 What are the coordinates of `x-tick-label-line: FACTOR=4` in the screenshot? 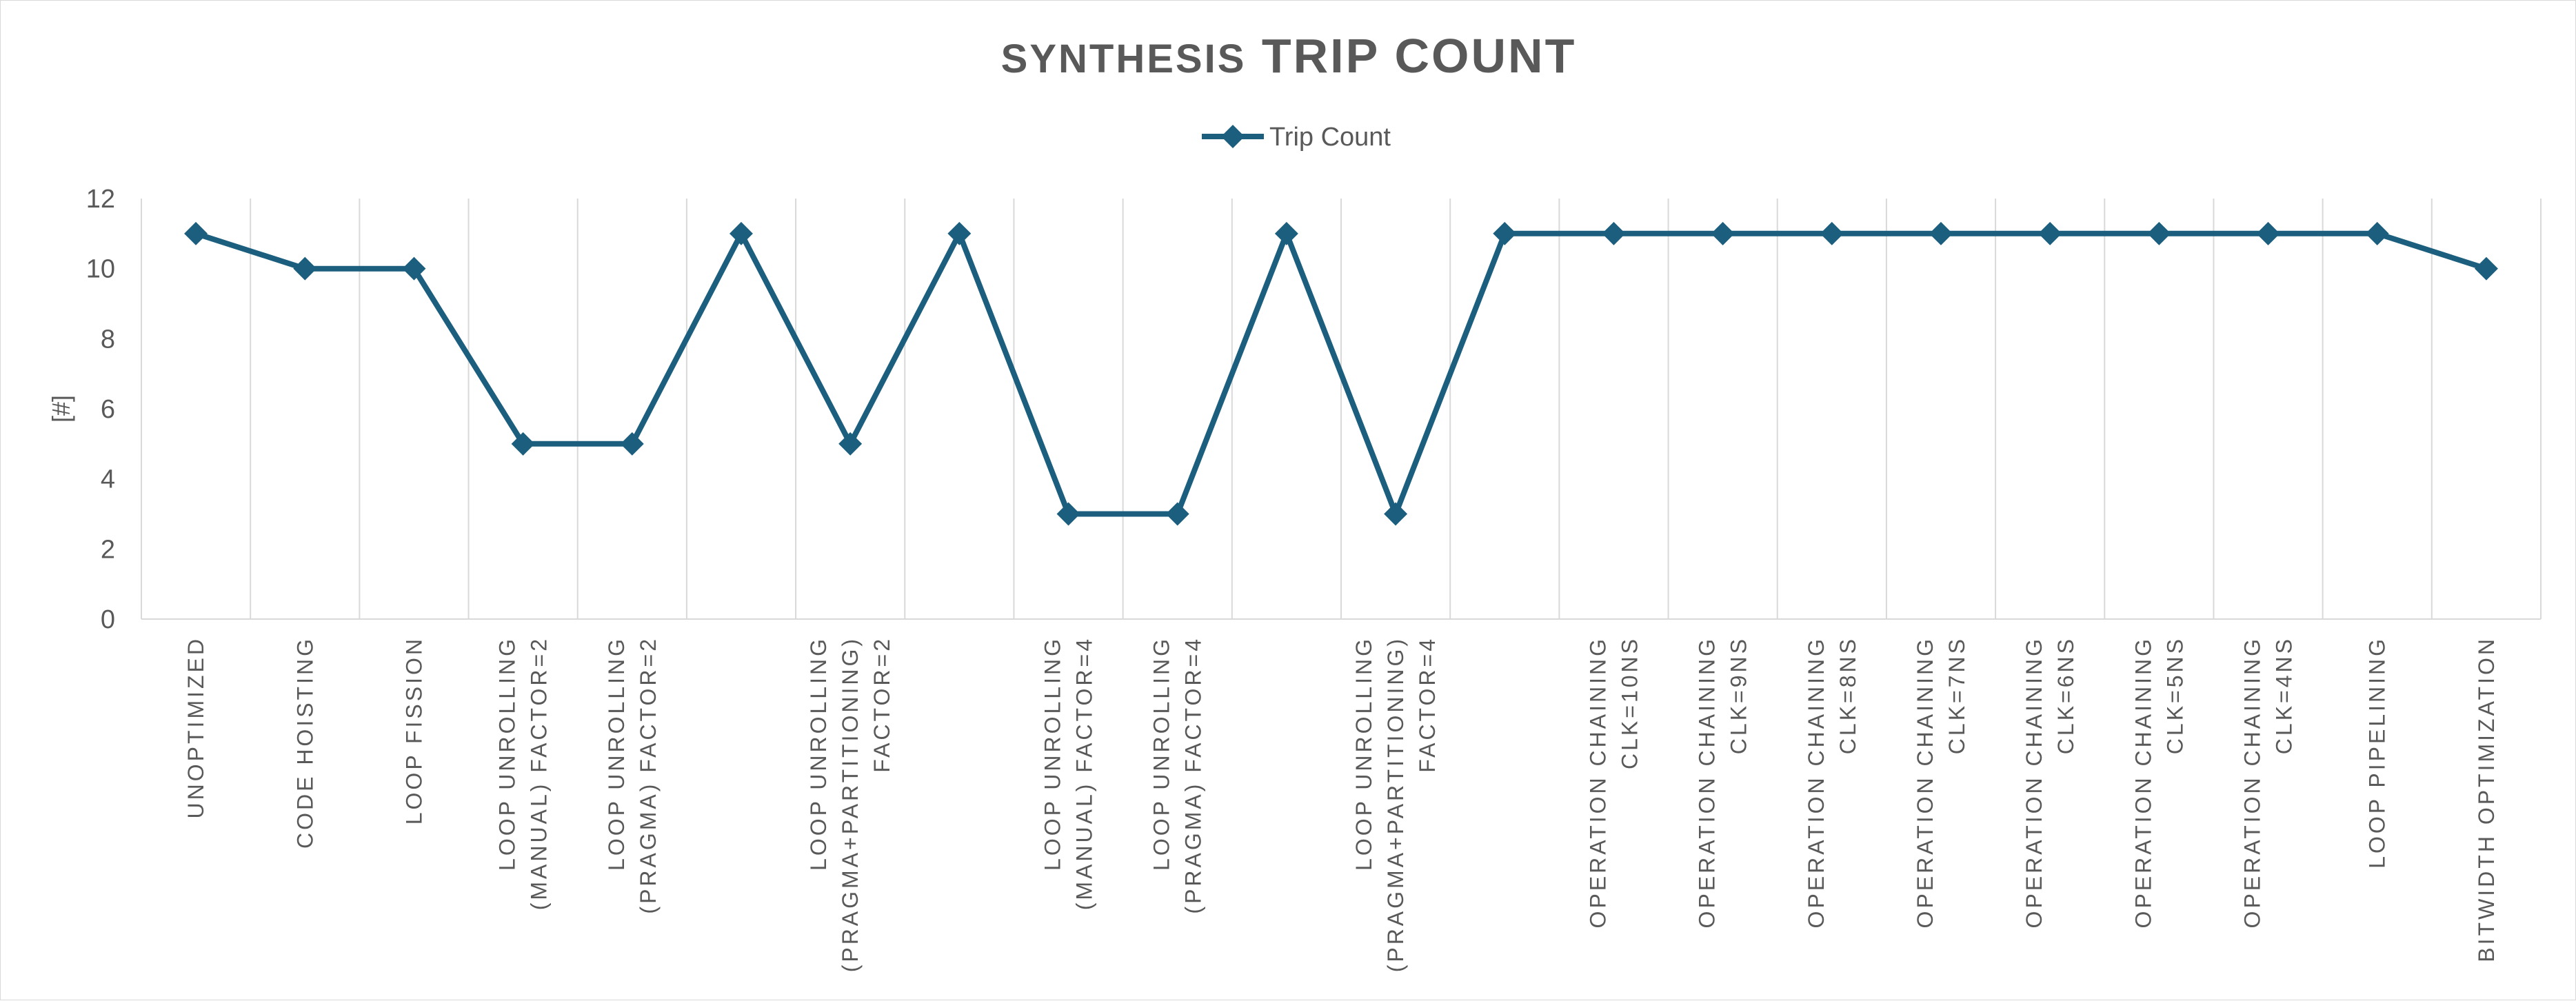 It's located at (1427, 704).